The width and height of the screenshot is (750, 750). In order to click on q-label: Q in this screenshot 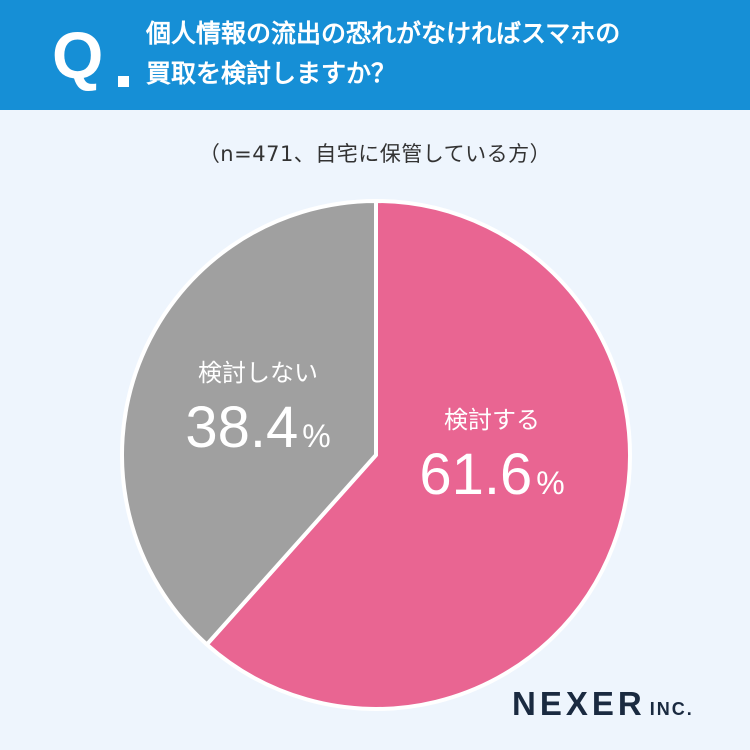, I will do `click(78, 55)`.